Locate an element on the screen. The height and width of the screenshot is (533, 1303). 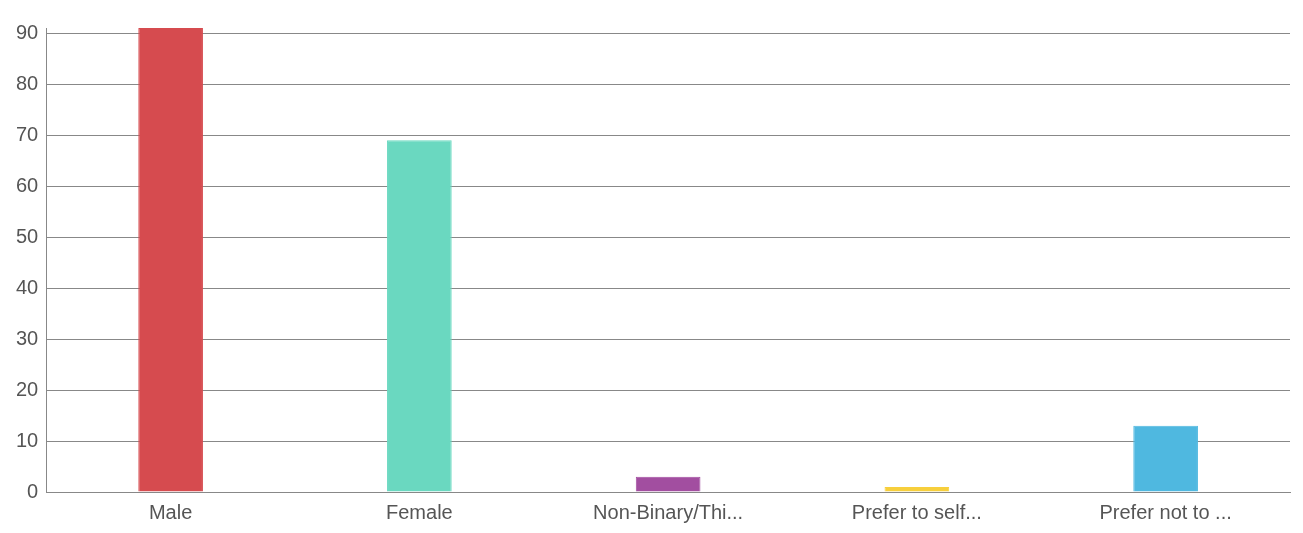
y-tick-label: 20 is located at coordinates (27, 388).